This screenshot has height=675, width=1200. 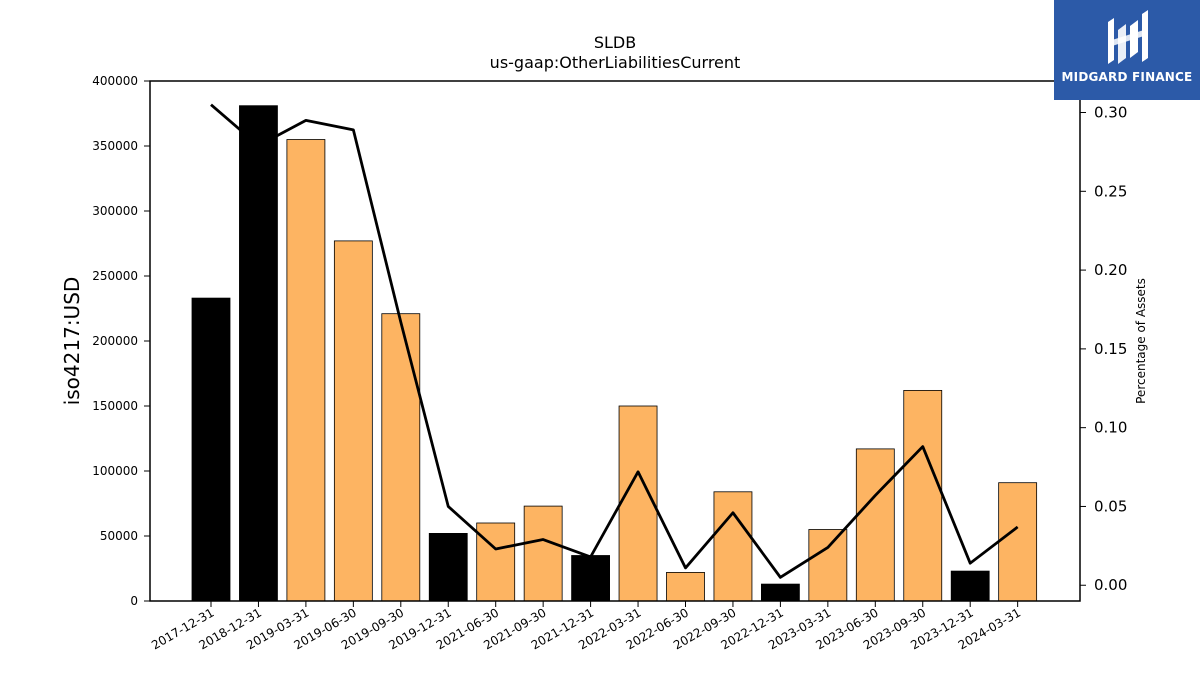 I want to click on y-left-tick-label: 0, so click(x=134, y=601).